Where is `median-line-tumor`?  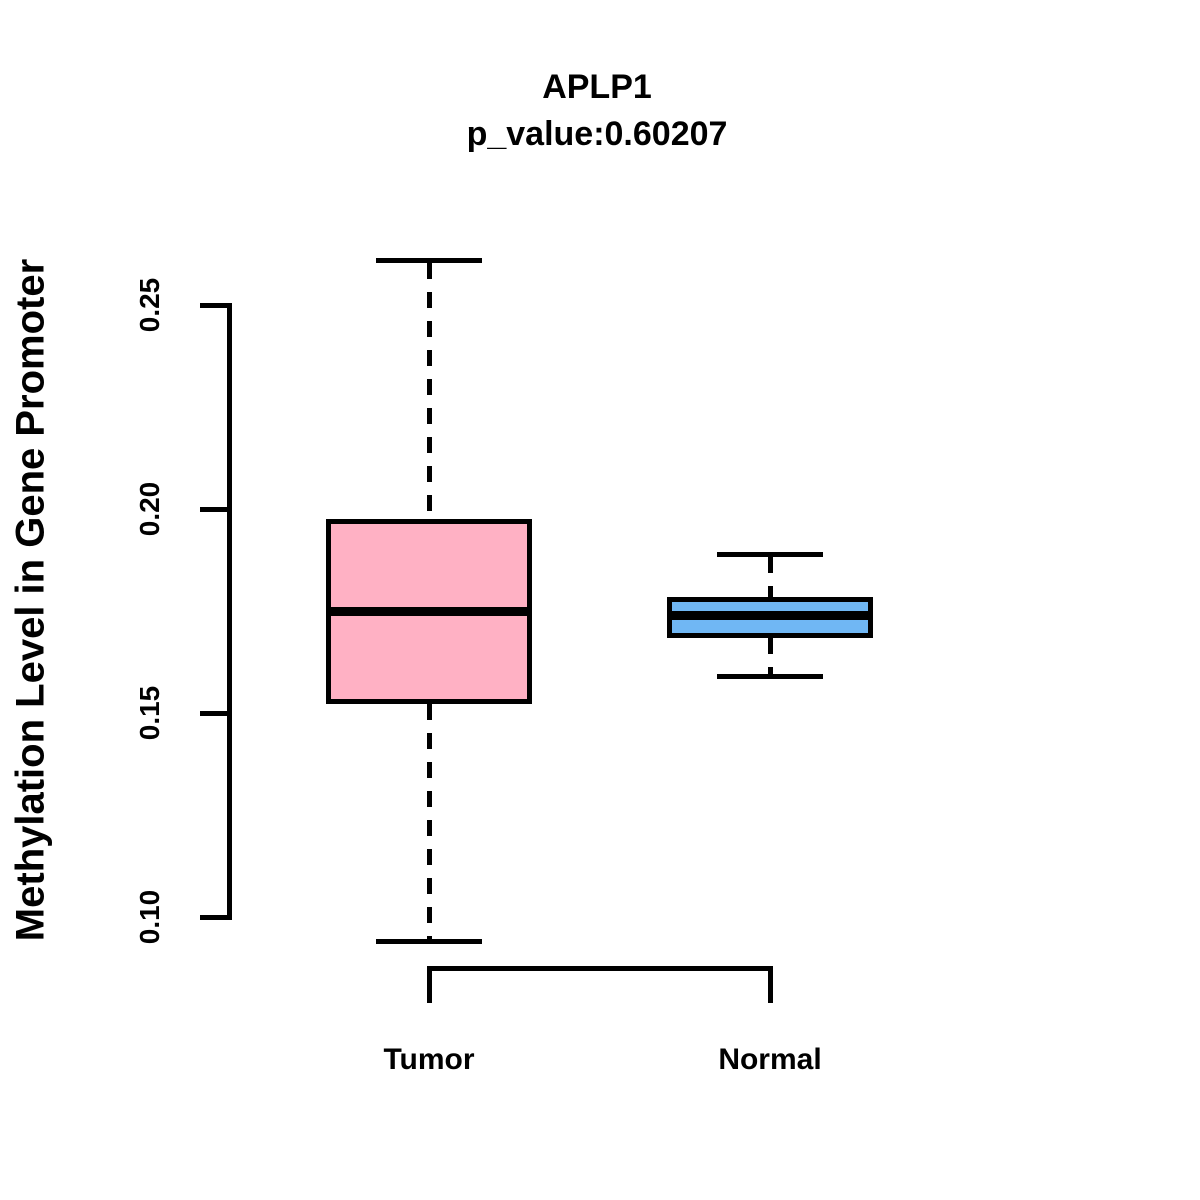 median-line-tumor is located at coordinates (429, 611).